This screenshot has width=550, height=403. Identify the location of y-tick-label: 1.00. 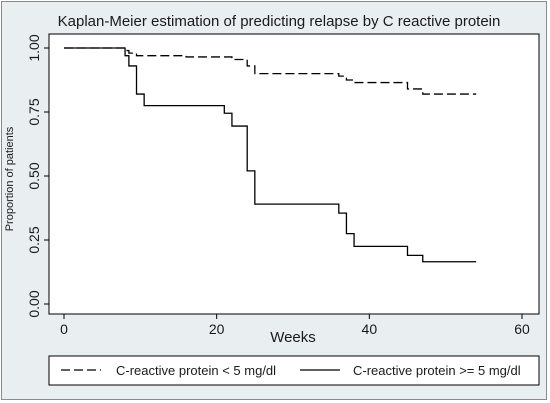
(34, 47).